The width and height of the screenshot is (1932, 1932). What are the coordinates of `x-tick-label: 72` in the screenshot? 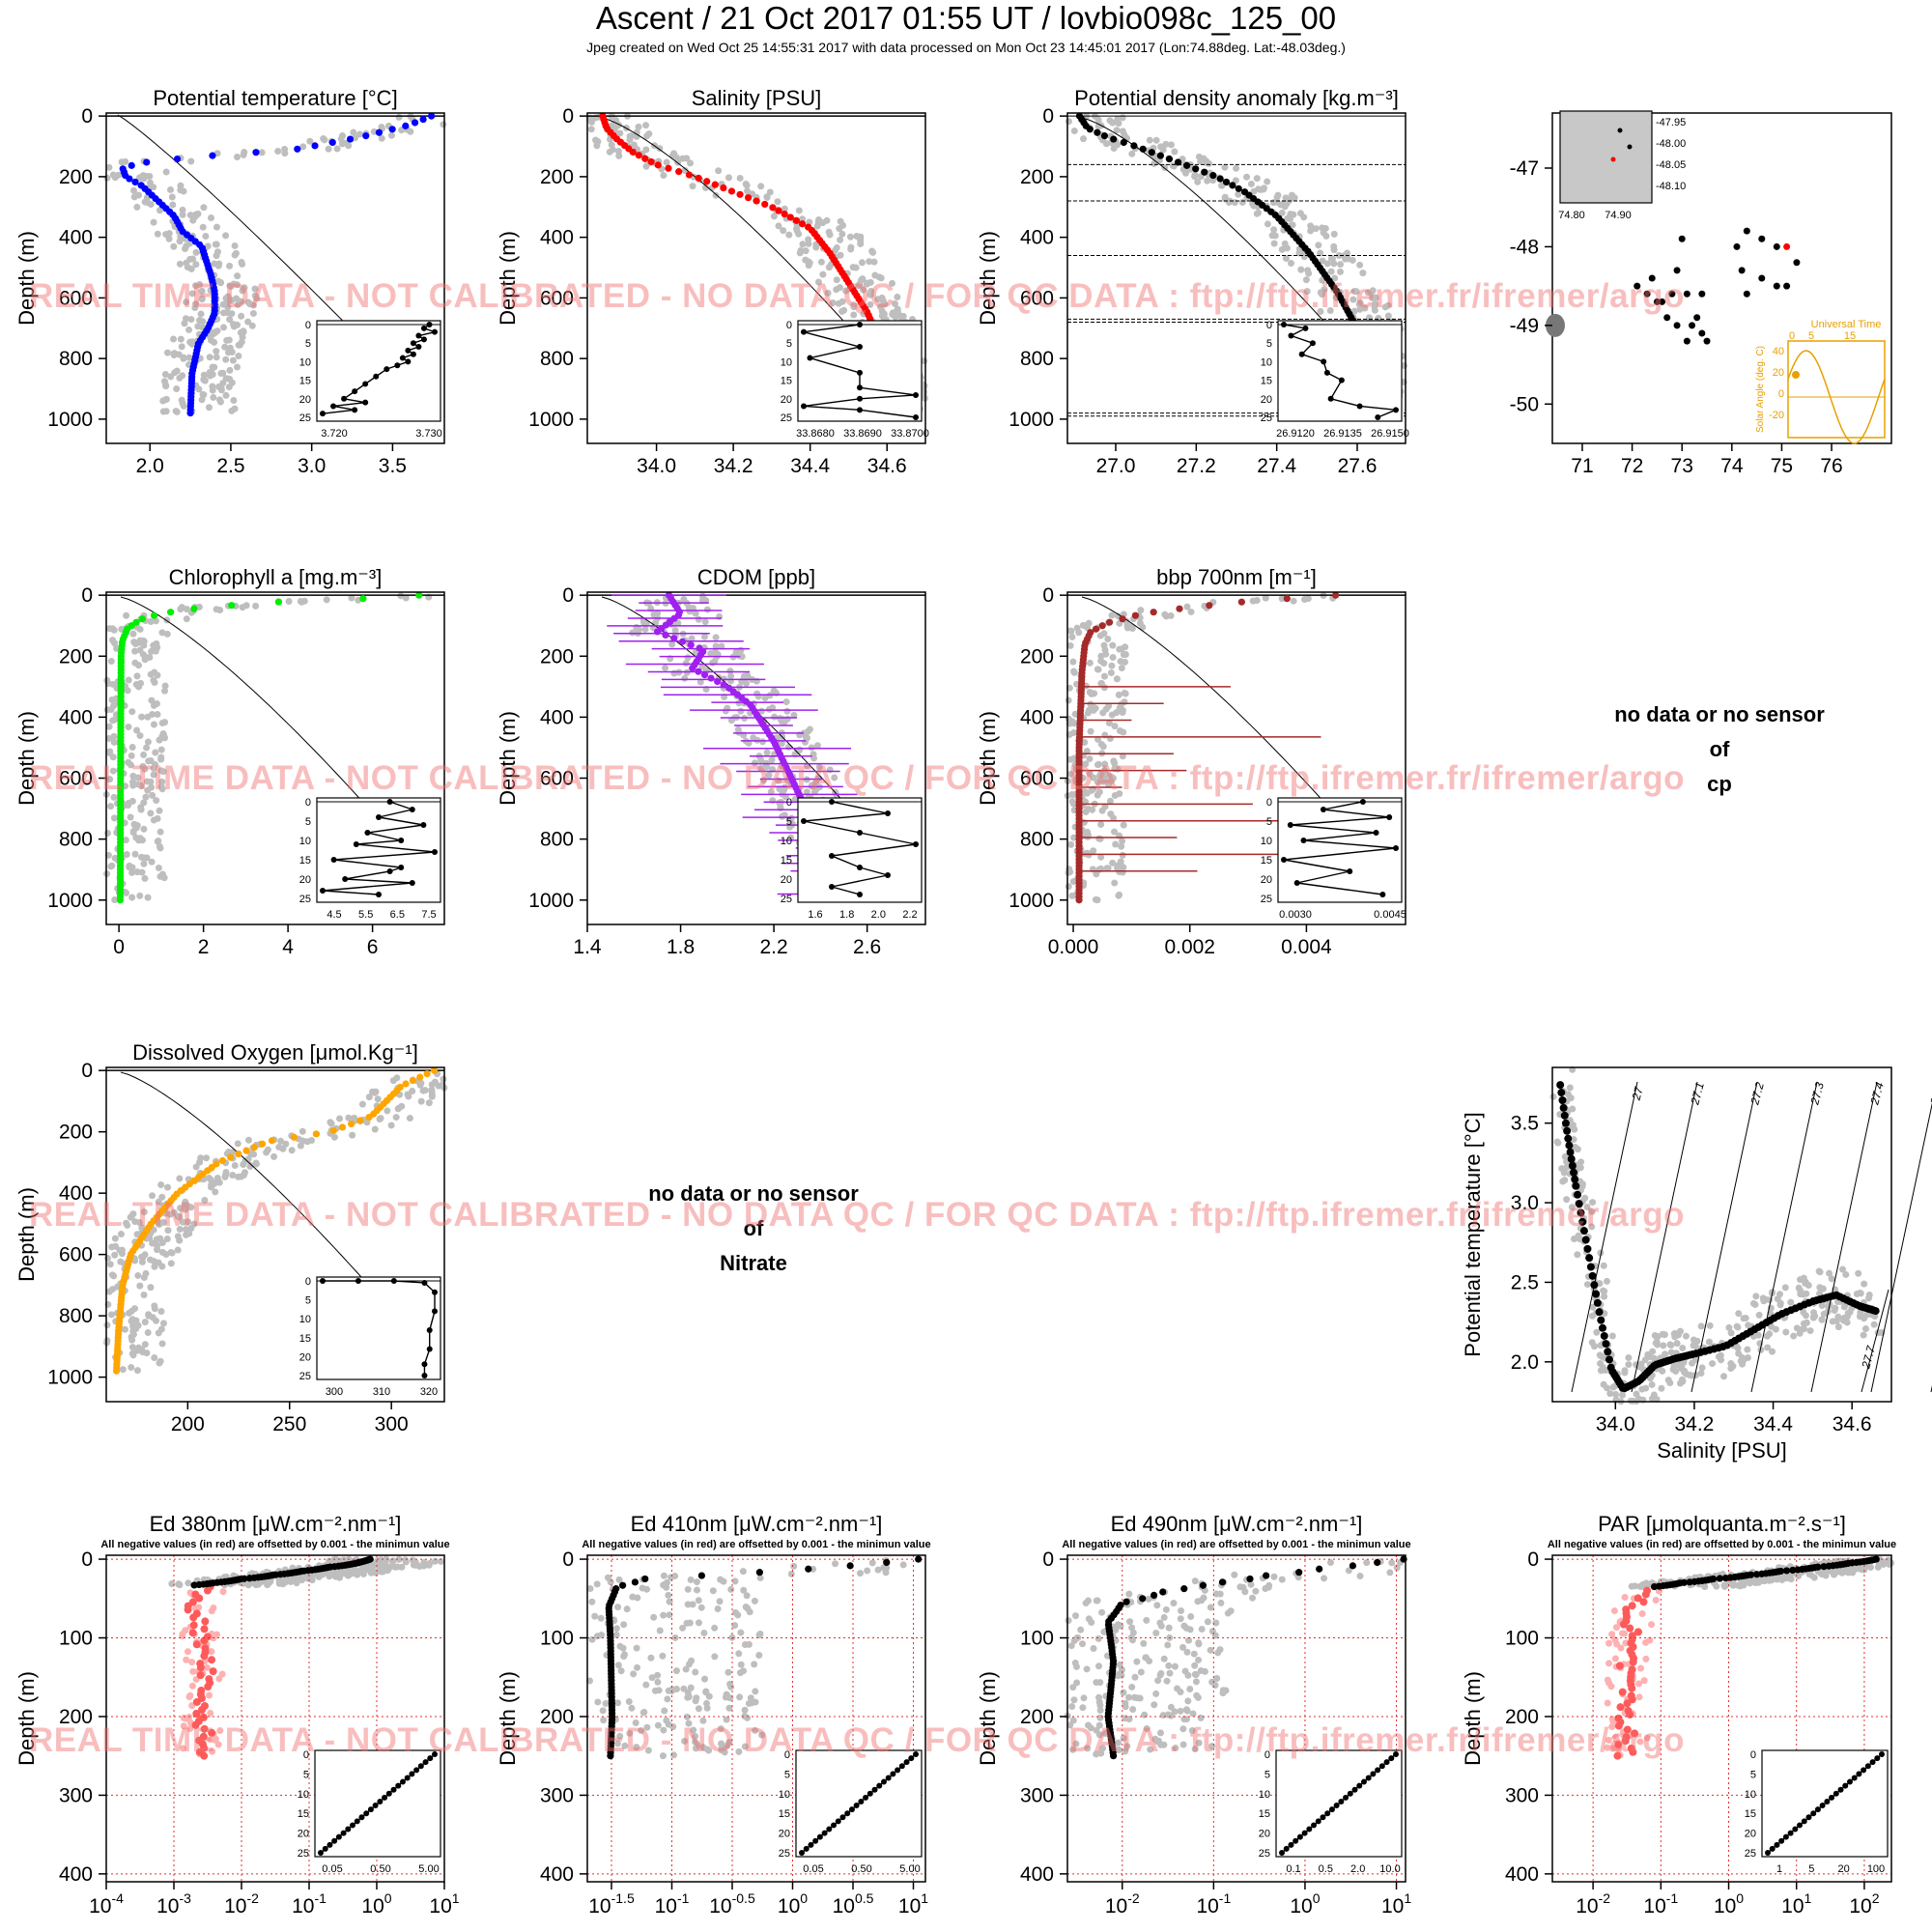 It's located at (1632, 466).